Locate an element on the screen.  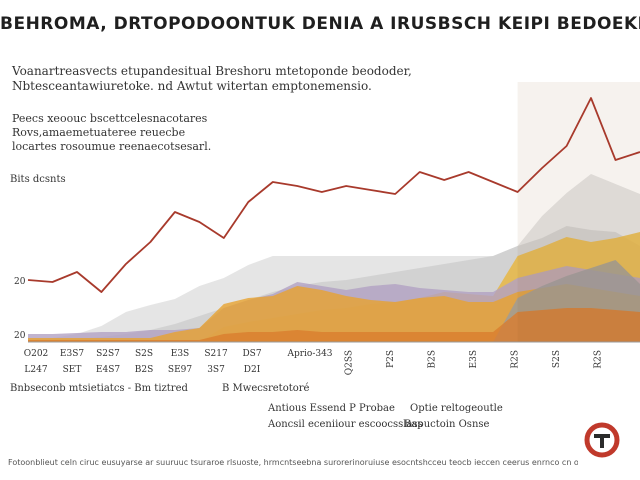
x-tick-label: S217 is located at coordinates (216, 354).